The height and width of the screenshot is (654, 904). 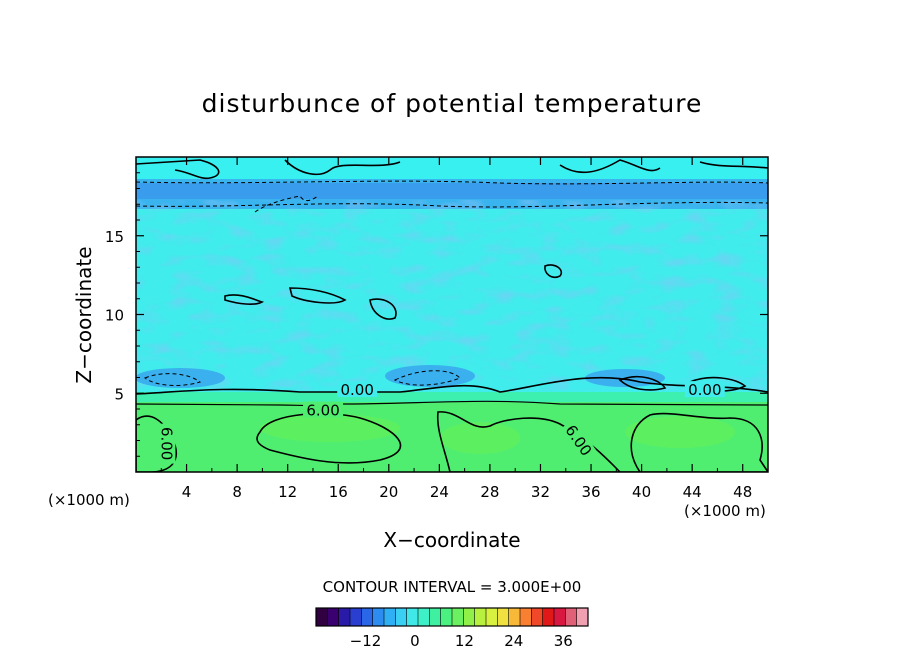 I want to click on colorbar, so click(x=452, y=617).